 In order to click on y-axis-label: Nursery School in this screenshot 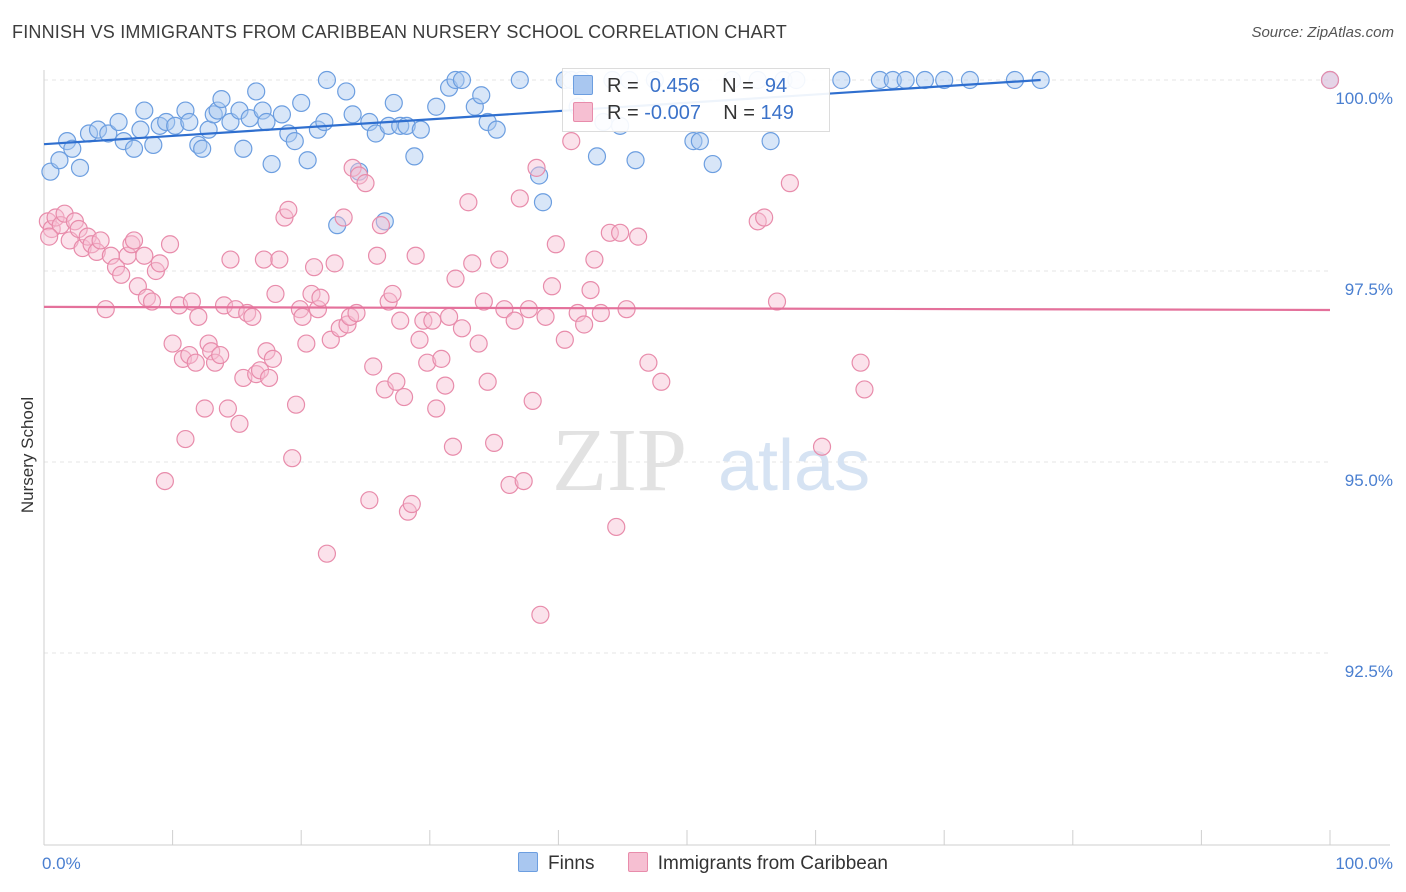, I will do `click(27, 455)`.